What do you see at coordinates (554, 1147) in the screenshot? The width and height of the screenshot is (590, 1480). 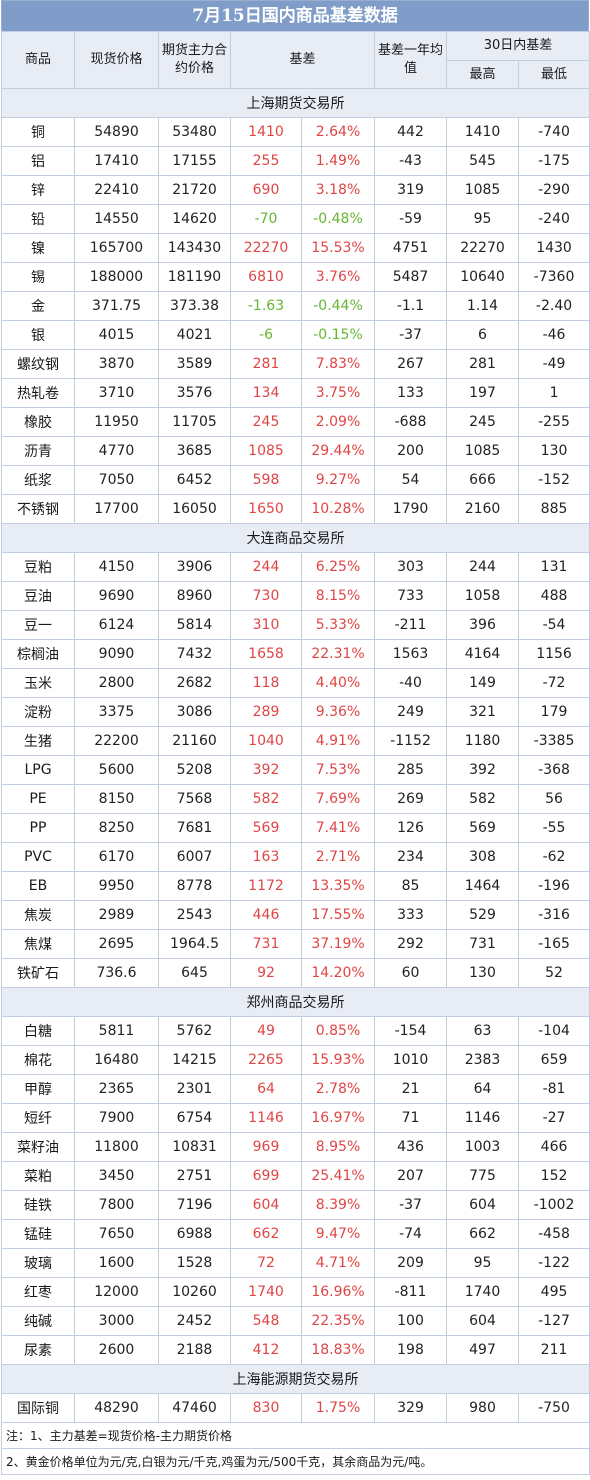 I see `30day-low-cell: 466` at bounding box center [554, 1147].